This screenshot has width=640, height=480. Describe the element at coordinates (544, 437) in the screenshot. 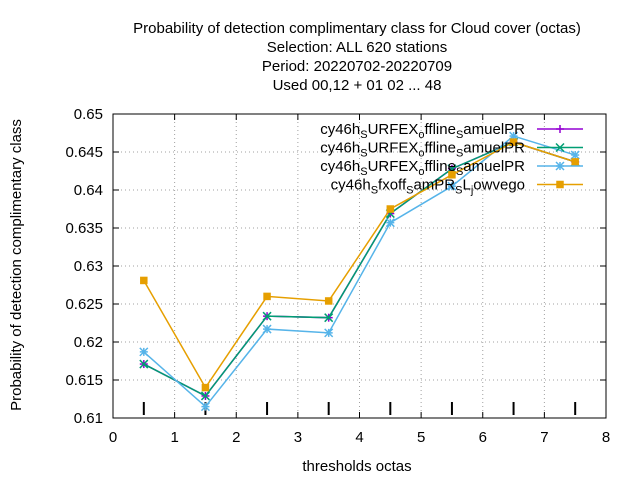

I see `x-tick-label: 7` at that location.